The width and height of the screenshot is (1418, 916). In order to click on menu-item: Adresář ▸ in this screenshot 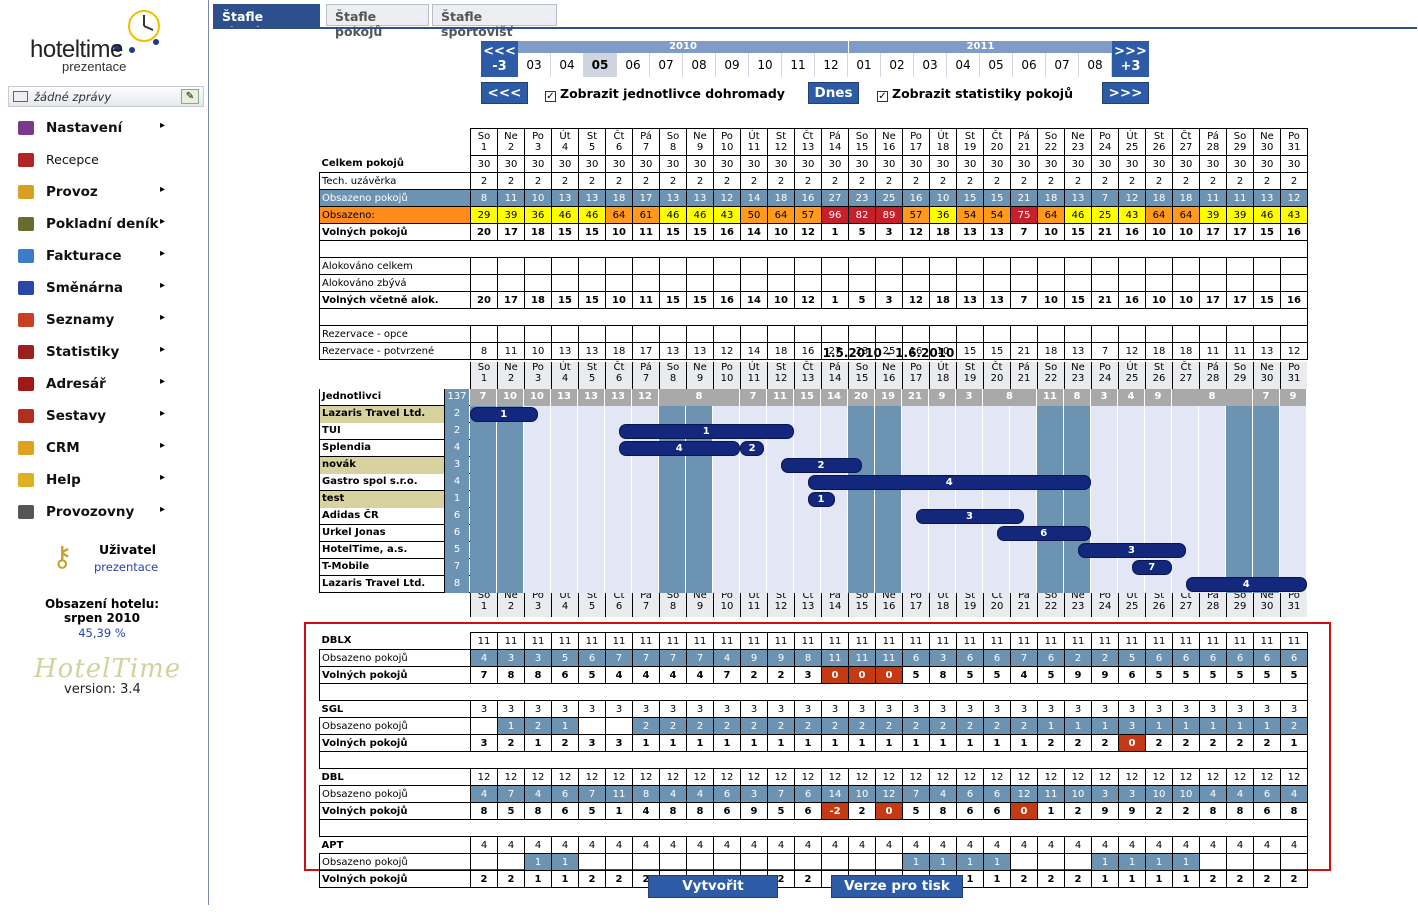, I will do `click(98, 385)`.